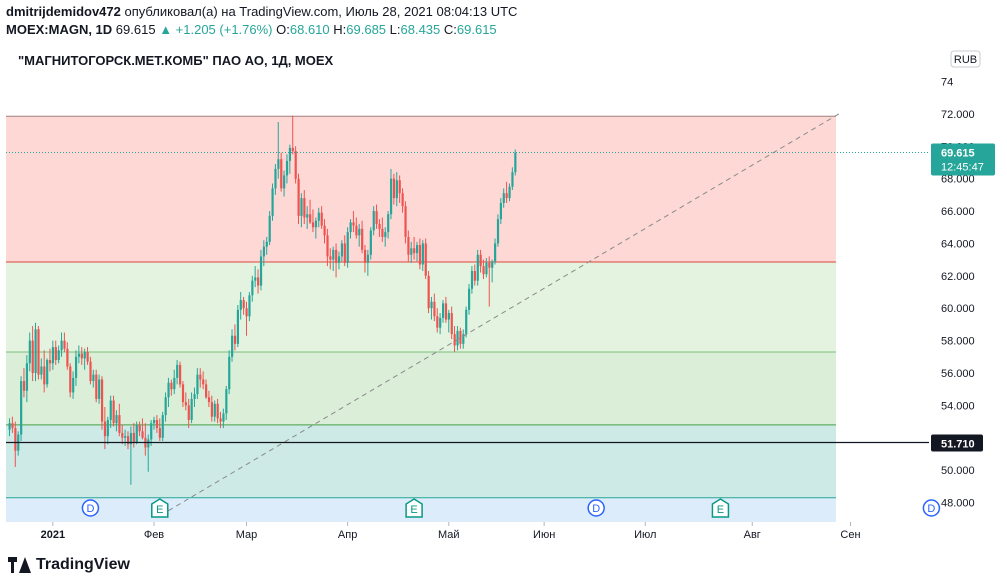 This screenshot has width=1007, height=585. What do you see at coordinates (63, 11) in the screenshot?
I see `author-name: dmitrijdemidov472` at bounding box center [63, 11].